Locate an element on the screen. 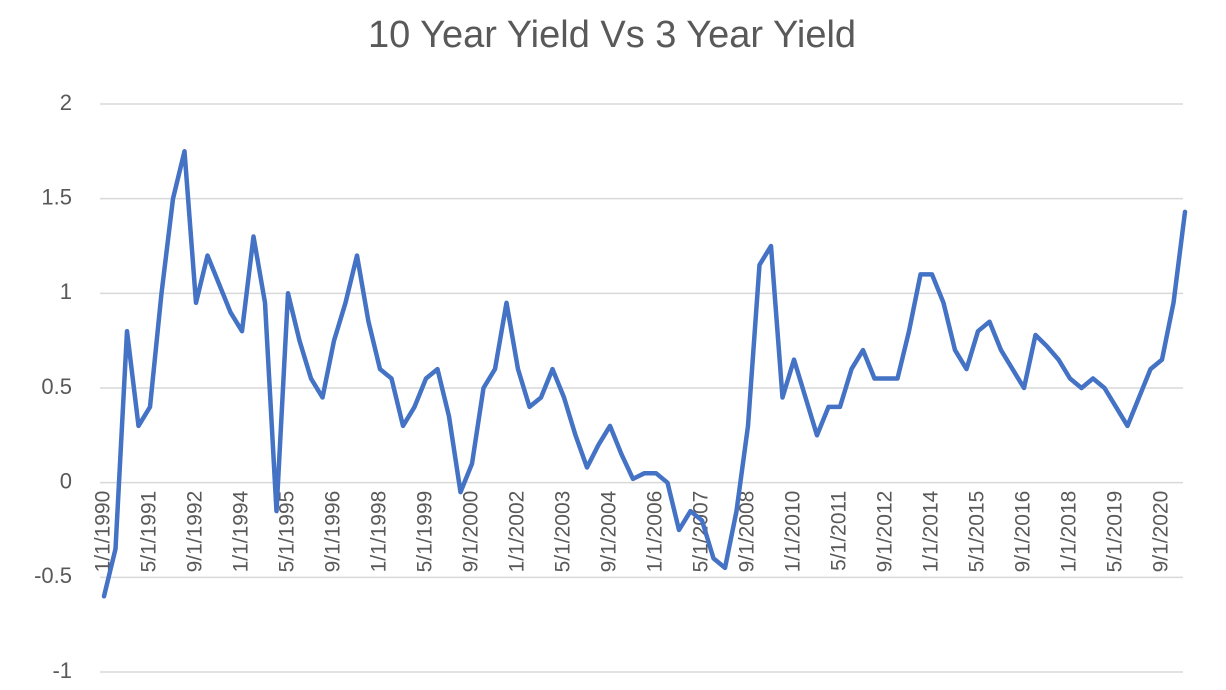  chart-title: 10 Year Yield Vs 3 Year Yield is located at coordinates (612, 35).